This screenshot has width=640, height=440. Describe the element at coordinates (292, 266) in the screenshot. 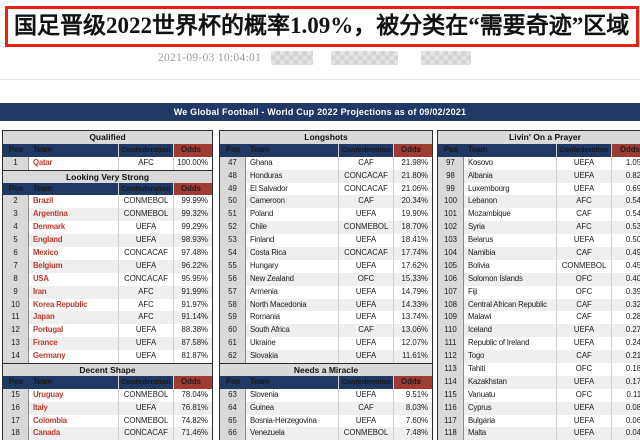

I see `team-cell: Hungary` at that location.